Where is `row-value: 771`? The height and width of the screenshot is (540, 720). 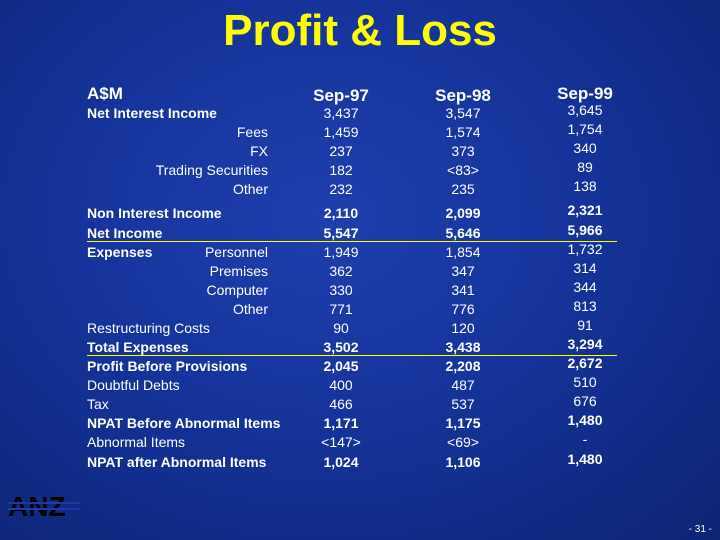 row-value: 771 is located at coordinates (341, 309).